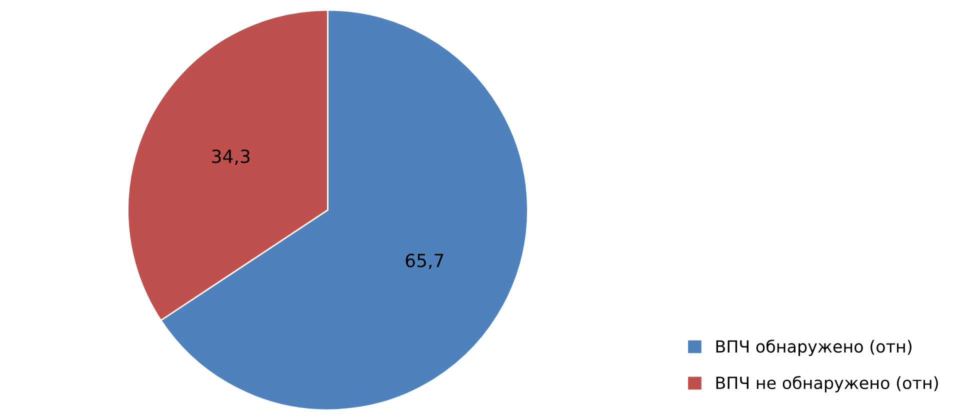  I want to click on legend-label: ВПЧ не обнаружено (отн), so click(827, 384).